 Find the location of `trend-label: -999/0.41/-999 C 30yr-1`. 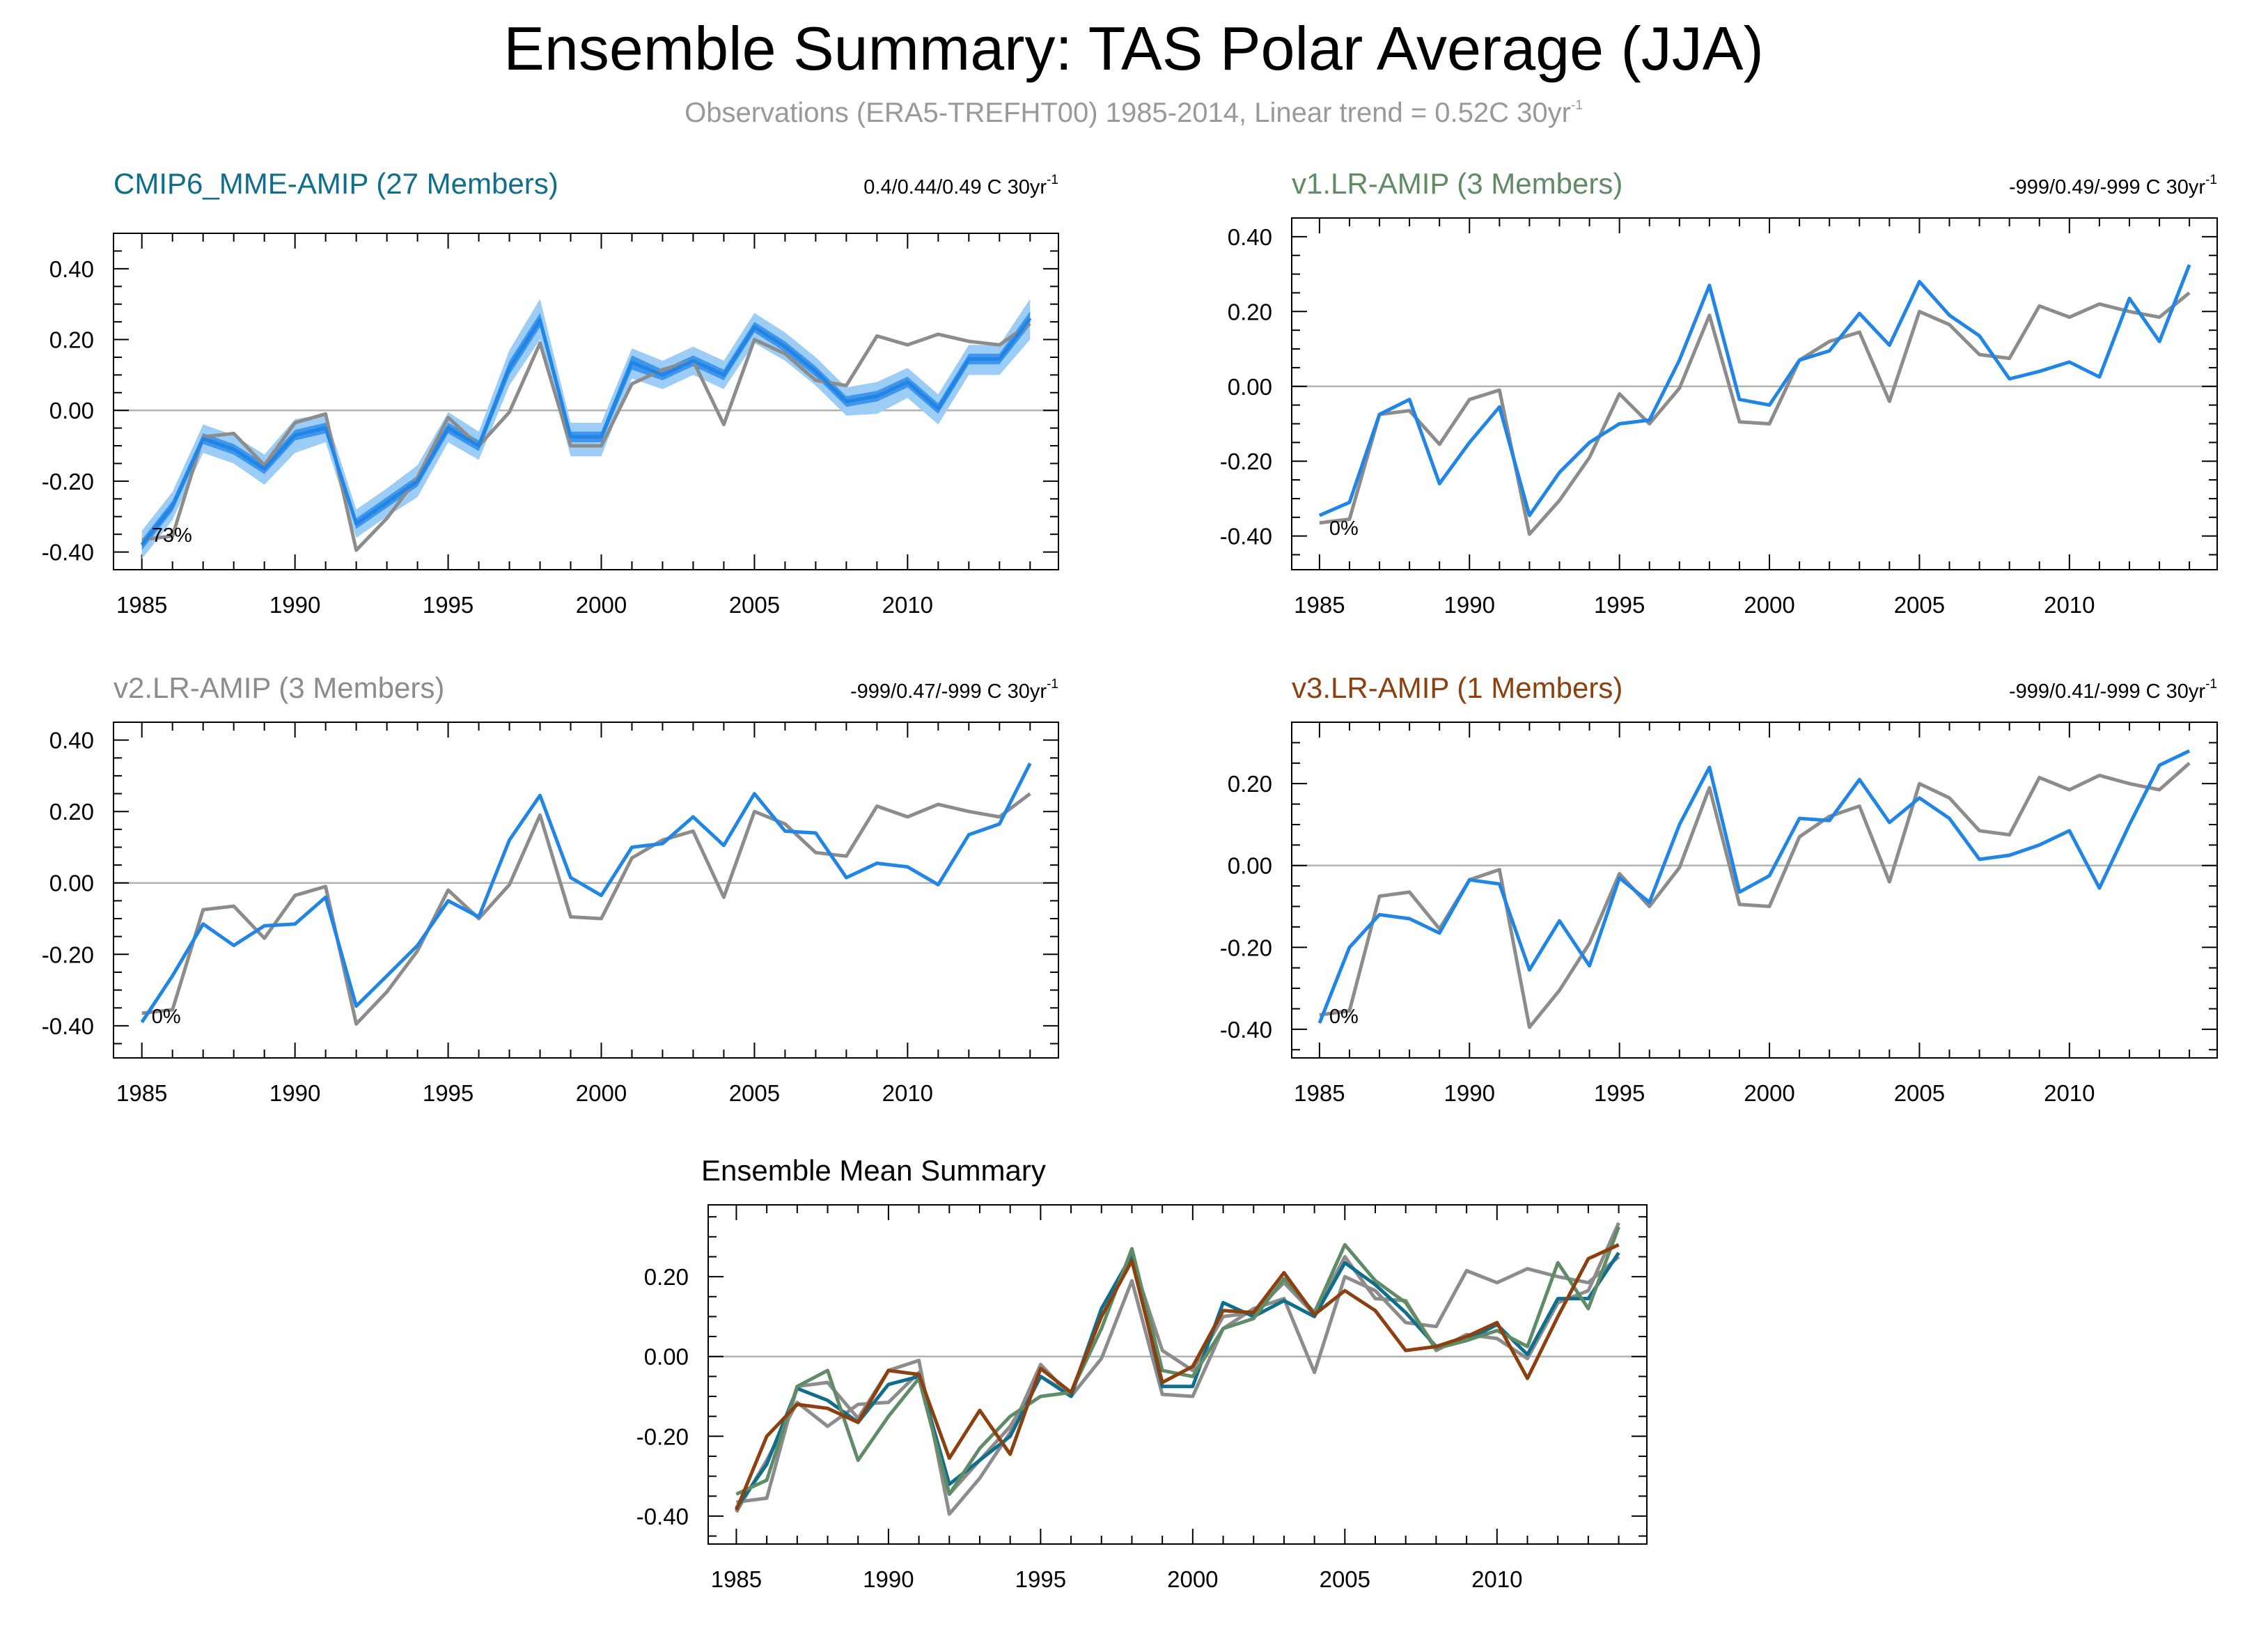

trend-label: -999/0.41/-999 C 30yr-1 is located at coordinates (2113, 690).